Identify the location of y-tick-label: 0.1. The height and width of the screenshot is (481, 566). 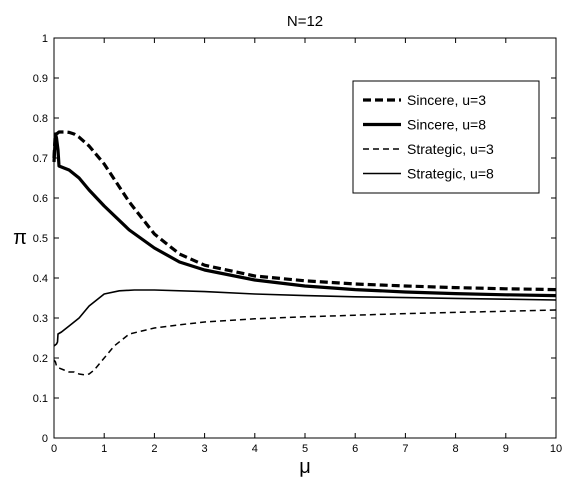
(40, 399).